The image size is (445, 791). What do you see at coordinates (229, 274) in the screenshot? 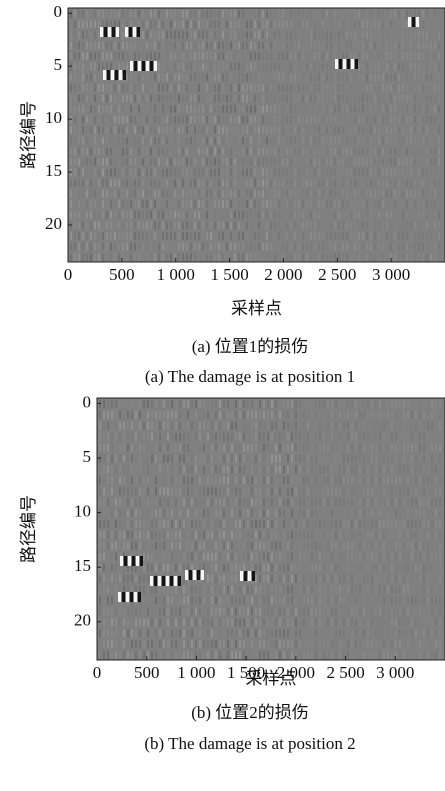
I see `x-tick-label: 1 500` at bounding box center [229, 274].